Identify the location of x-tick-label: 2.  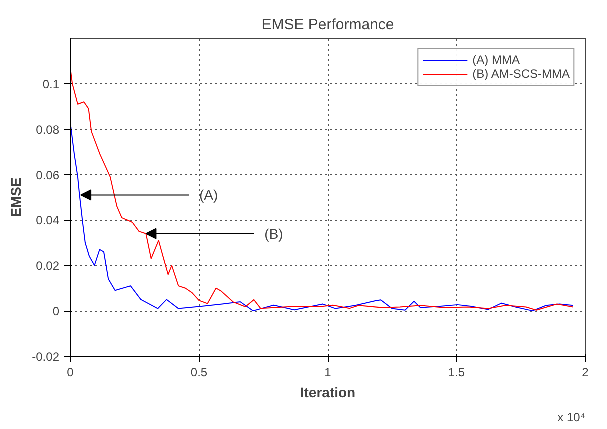
(586, 373).